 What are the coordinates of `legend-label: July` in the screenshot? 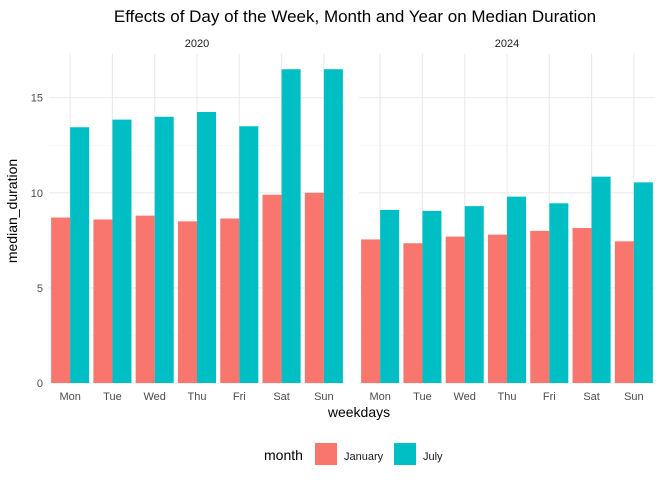 It's located at (433, 457).